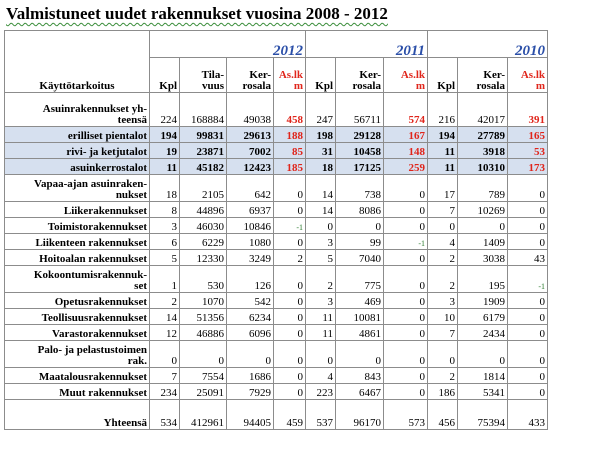  What do you see at coordinates (442, 391) in the screenshot?
I see `table-cell: 186` at bounding box center [442, 391].